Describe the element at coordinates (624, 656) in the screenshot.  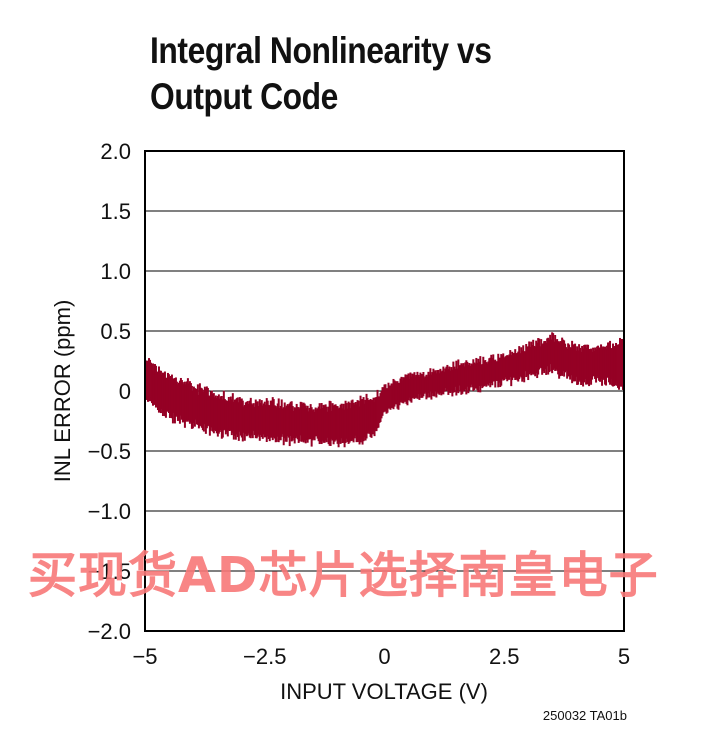
I see `x-tick-label: 5` at that location.